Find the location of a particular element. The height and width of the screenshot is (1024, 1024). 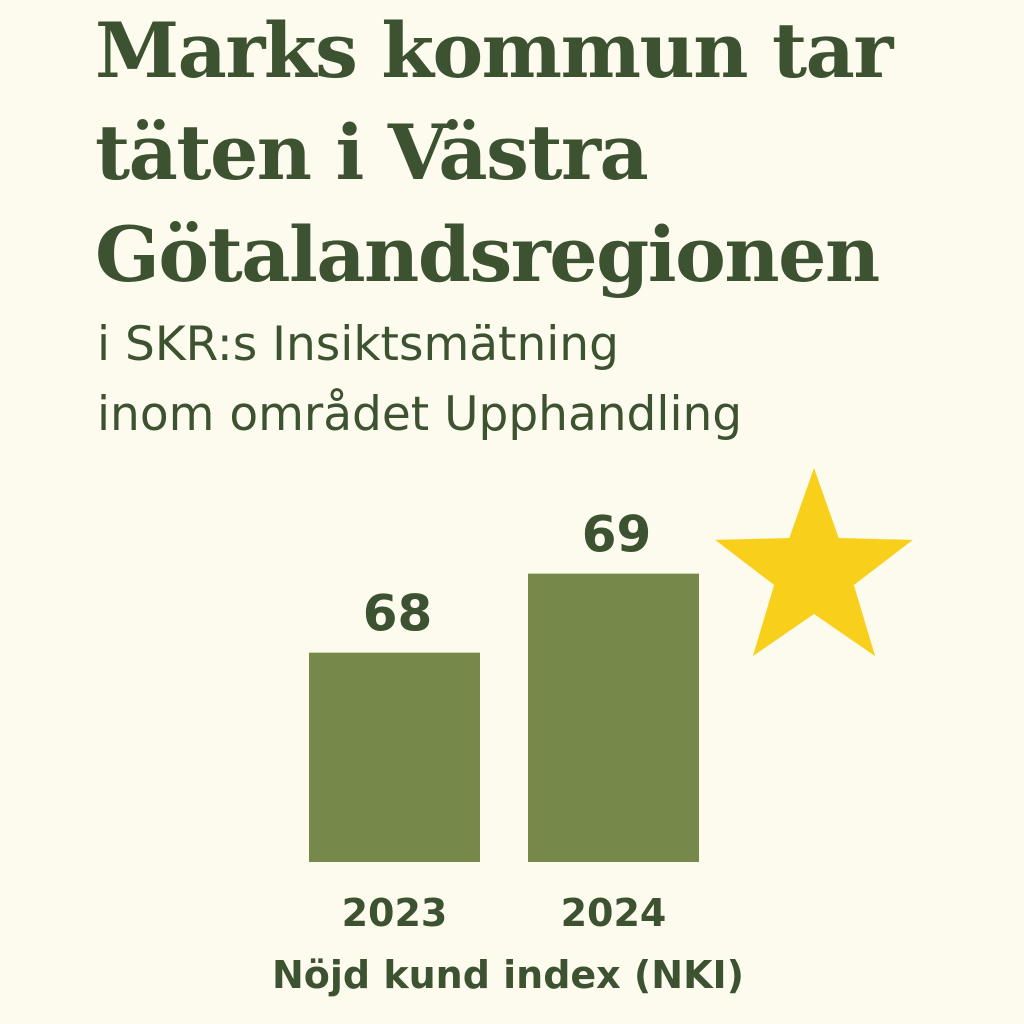

bar-value-label-2023: 68 is located at coordinates (398, 614).